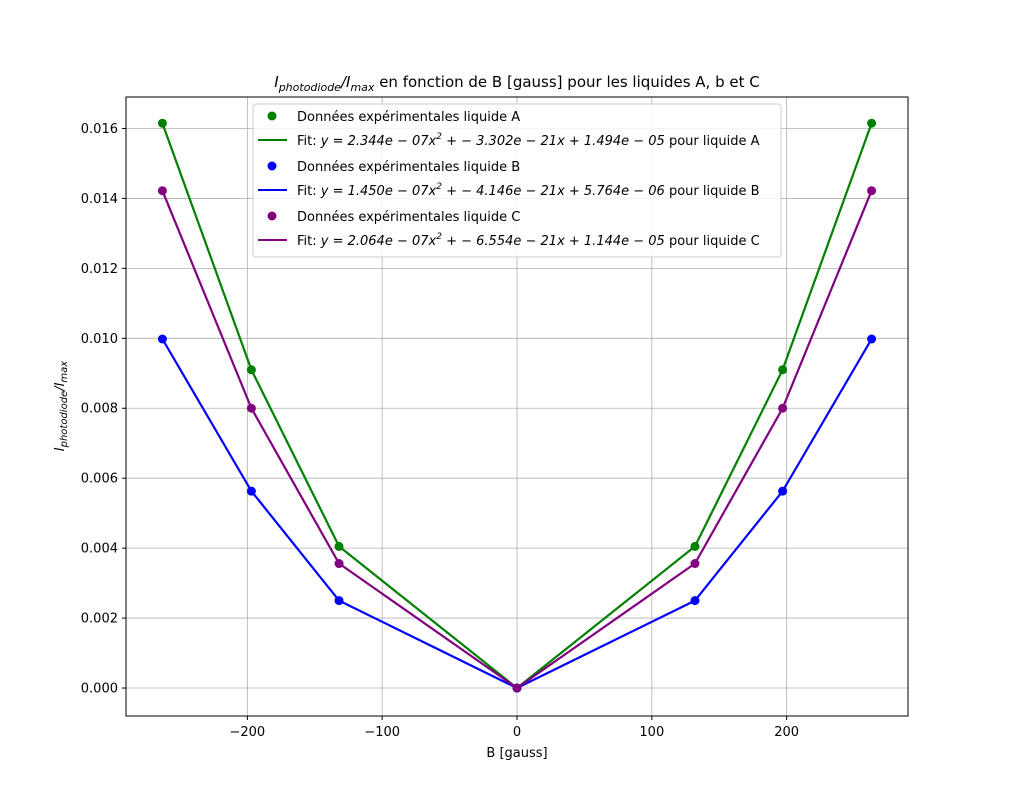  Describe the element at coordinates (786, 732) in the screenshot. I see `x-tick-label: 200` at that location.